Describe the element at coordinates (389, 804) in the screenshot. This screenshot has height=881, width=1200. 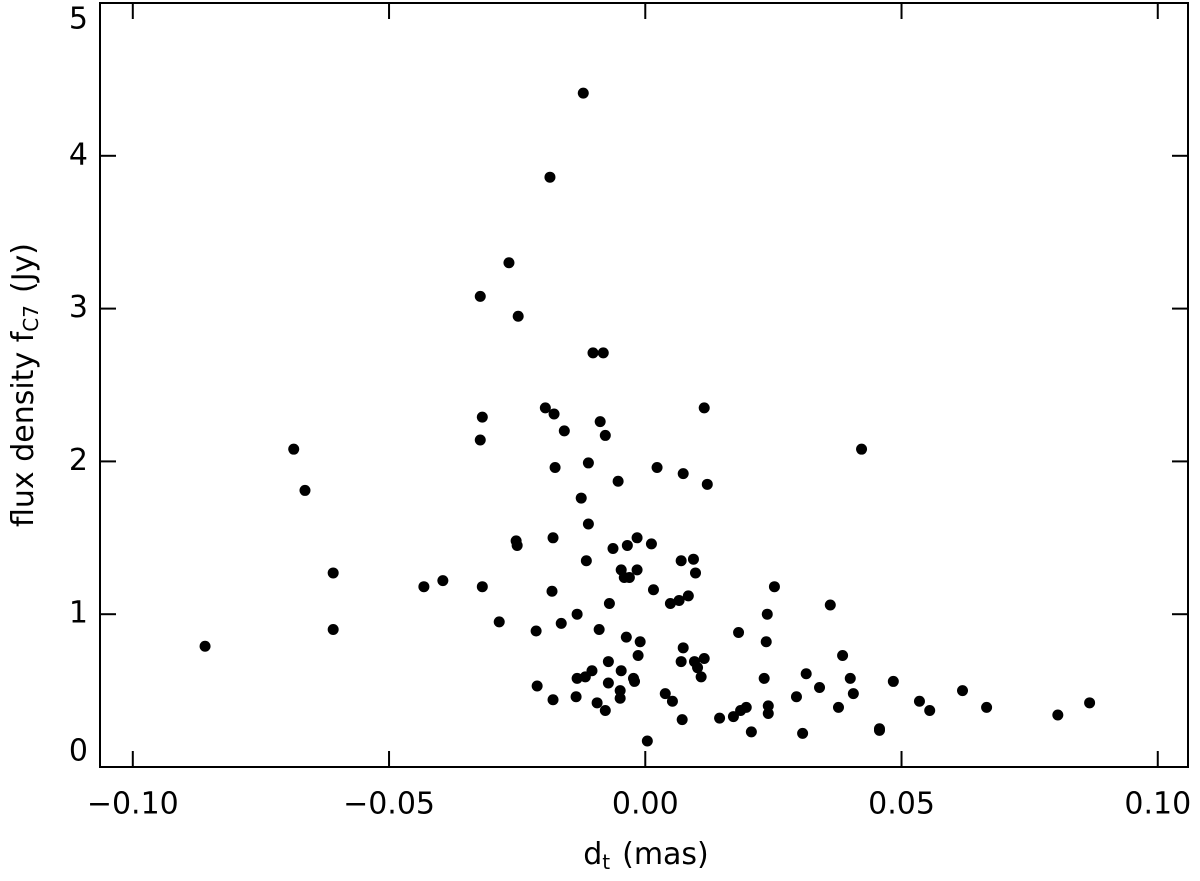
I see `x-tick-label: −0.05` at that location.